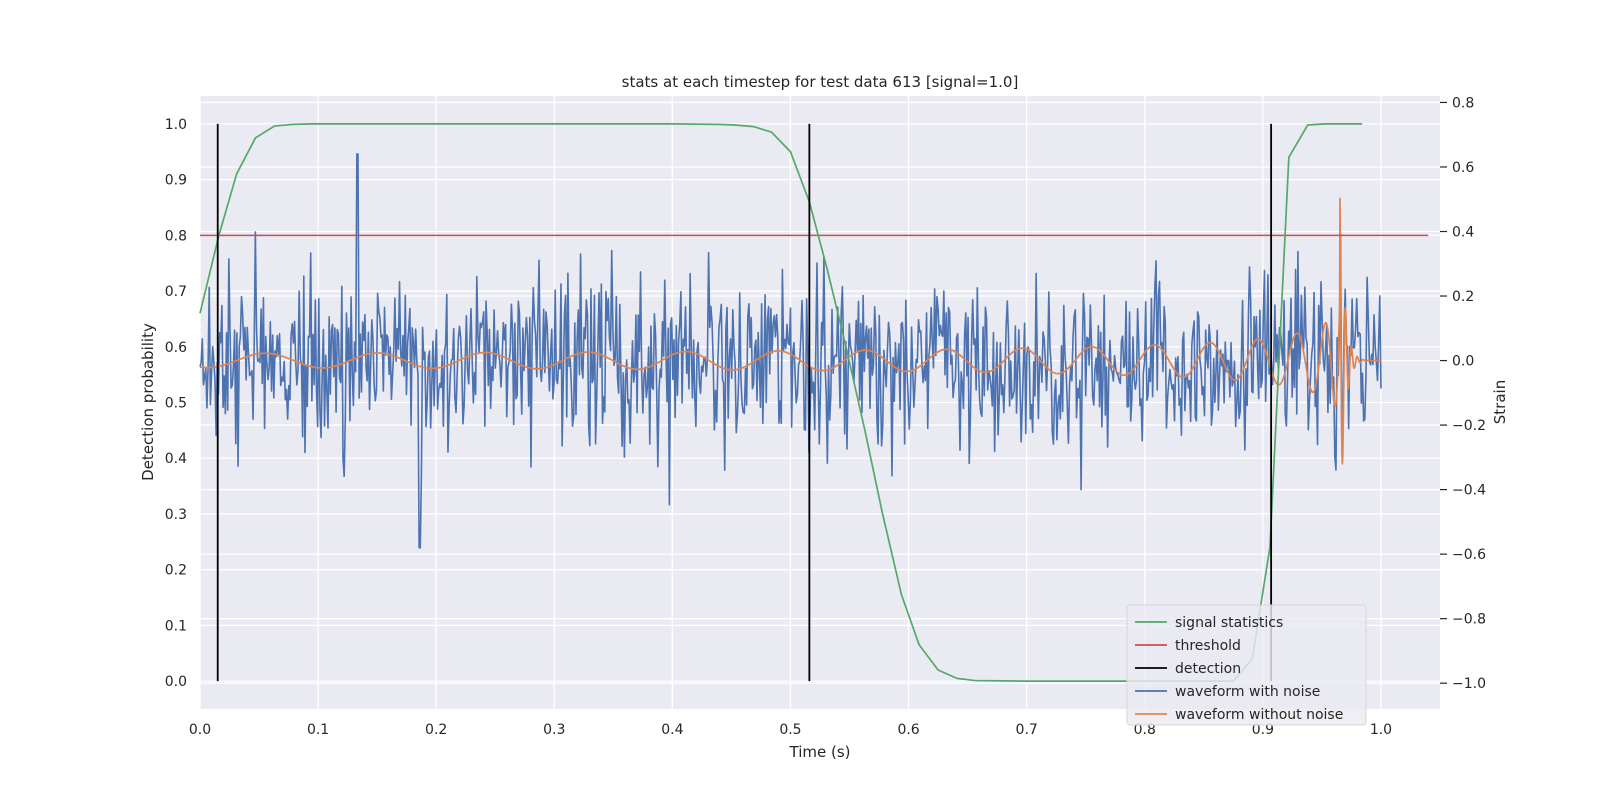  I want to click on y-tick-label-left: 0.2, so click(176, 571).